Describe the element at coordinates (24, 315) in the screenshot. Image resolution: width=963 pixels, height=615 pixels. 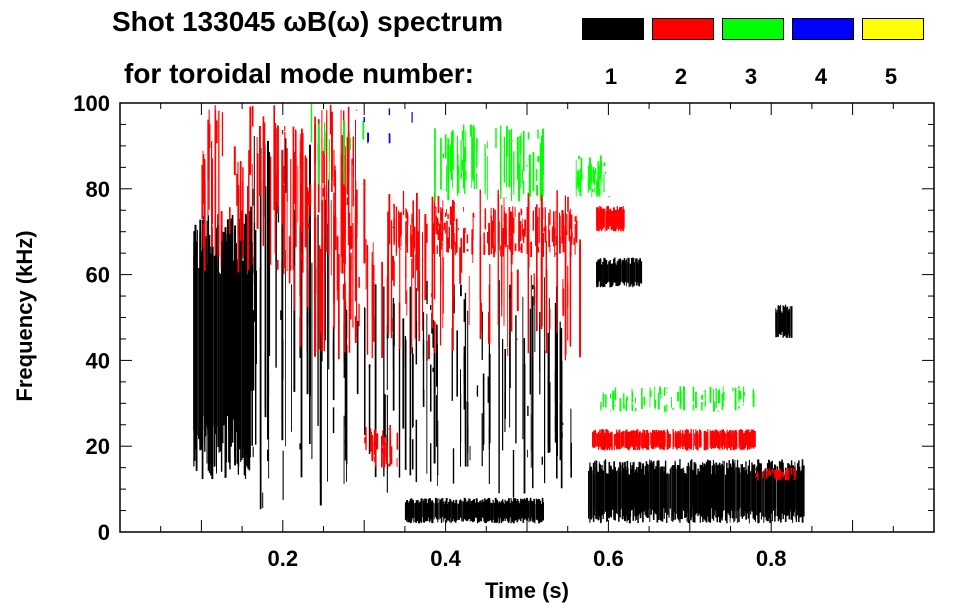
I see `y-axis-title: Frequency (kHz)` at that location.